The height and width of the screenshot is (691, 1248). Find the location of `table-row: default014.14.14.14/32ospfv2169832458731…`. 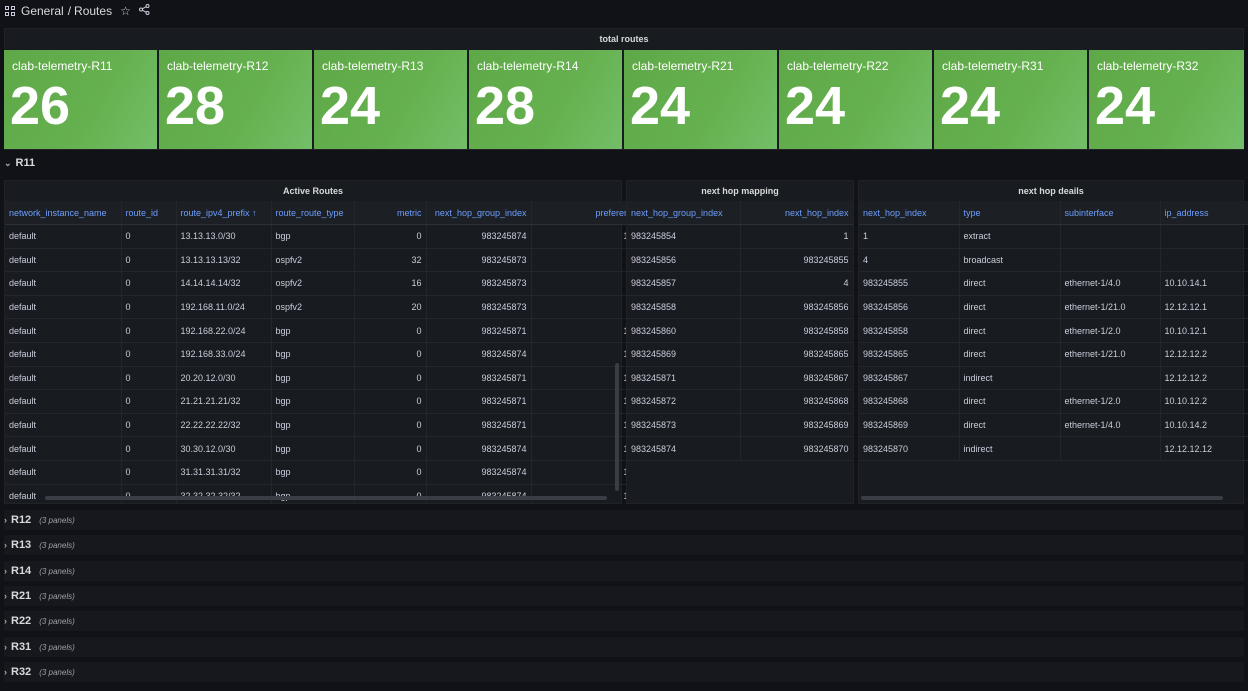

table-row: default014.14.14.14/32ospfv2169832458731… is located at coordinates (323, 283).